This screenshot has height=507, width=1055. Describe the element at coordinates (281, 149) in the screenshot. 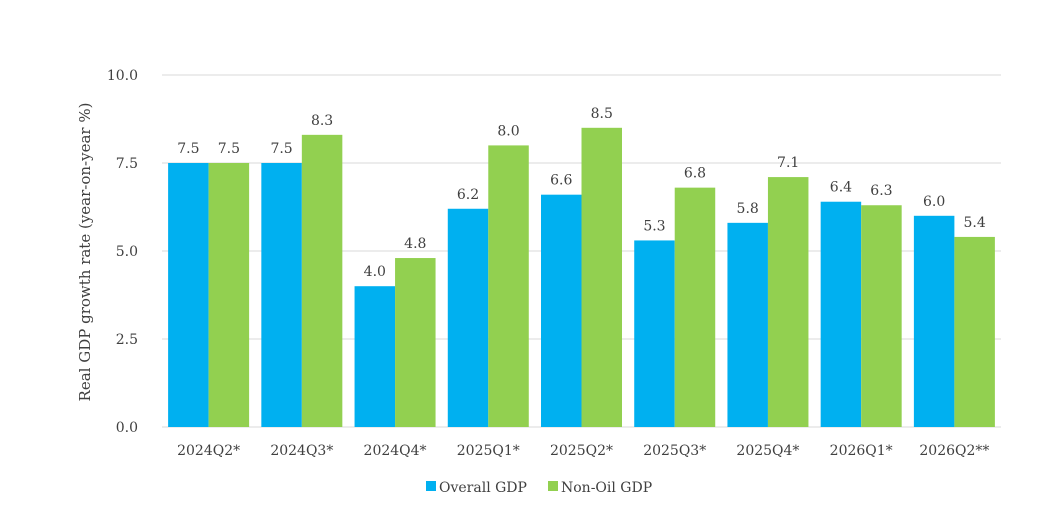

I see `data-label-overall-gdp-2024q3: 7.5` at that location.